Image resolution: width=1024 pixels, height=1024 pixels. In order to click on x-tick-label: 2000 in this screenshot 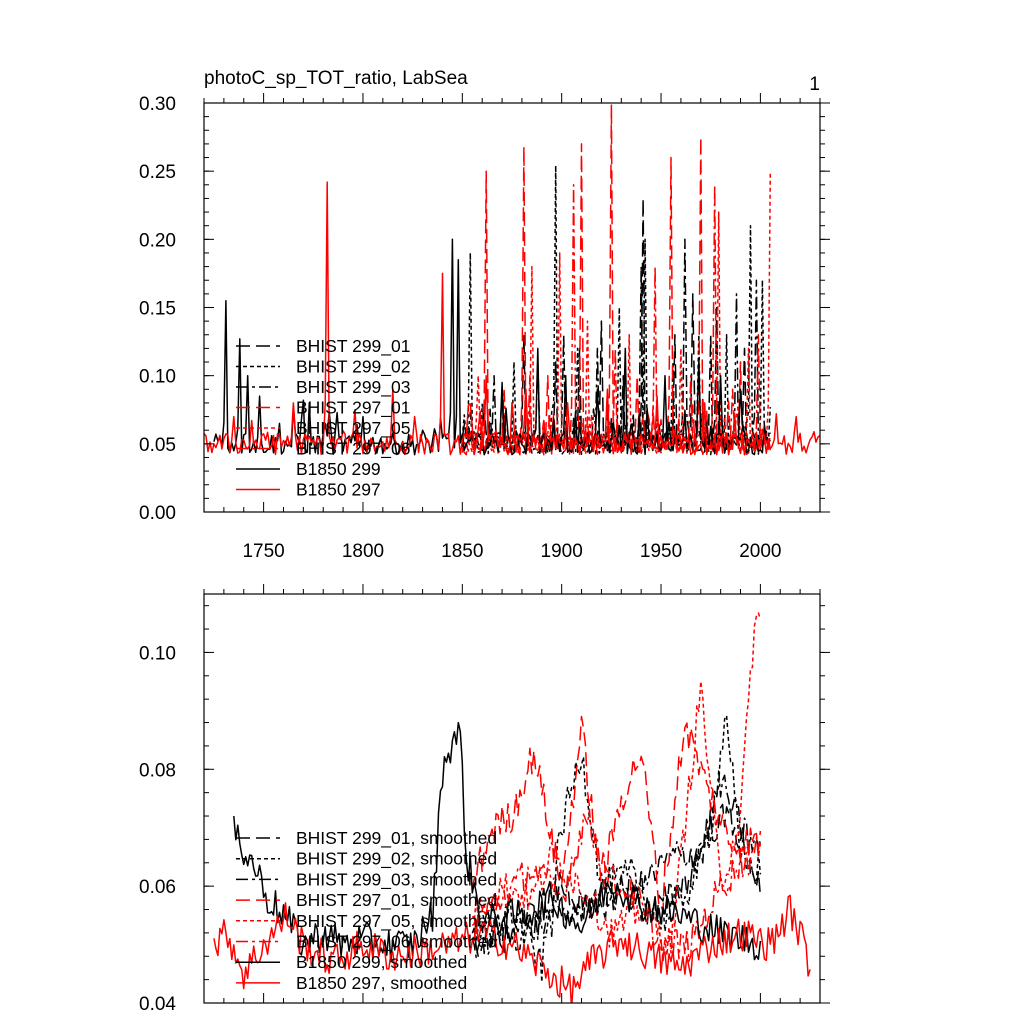, I will do `click(760, 551)`.